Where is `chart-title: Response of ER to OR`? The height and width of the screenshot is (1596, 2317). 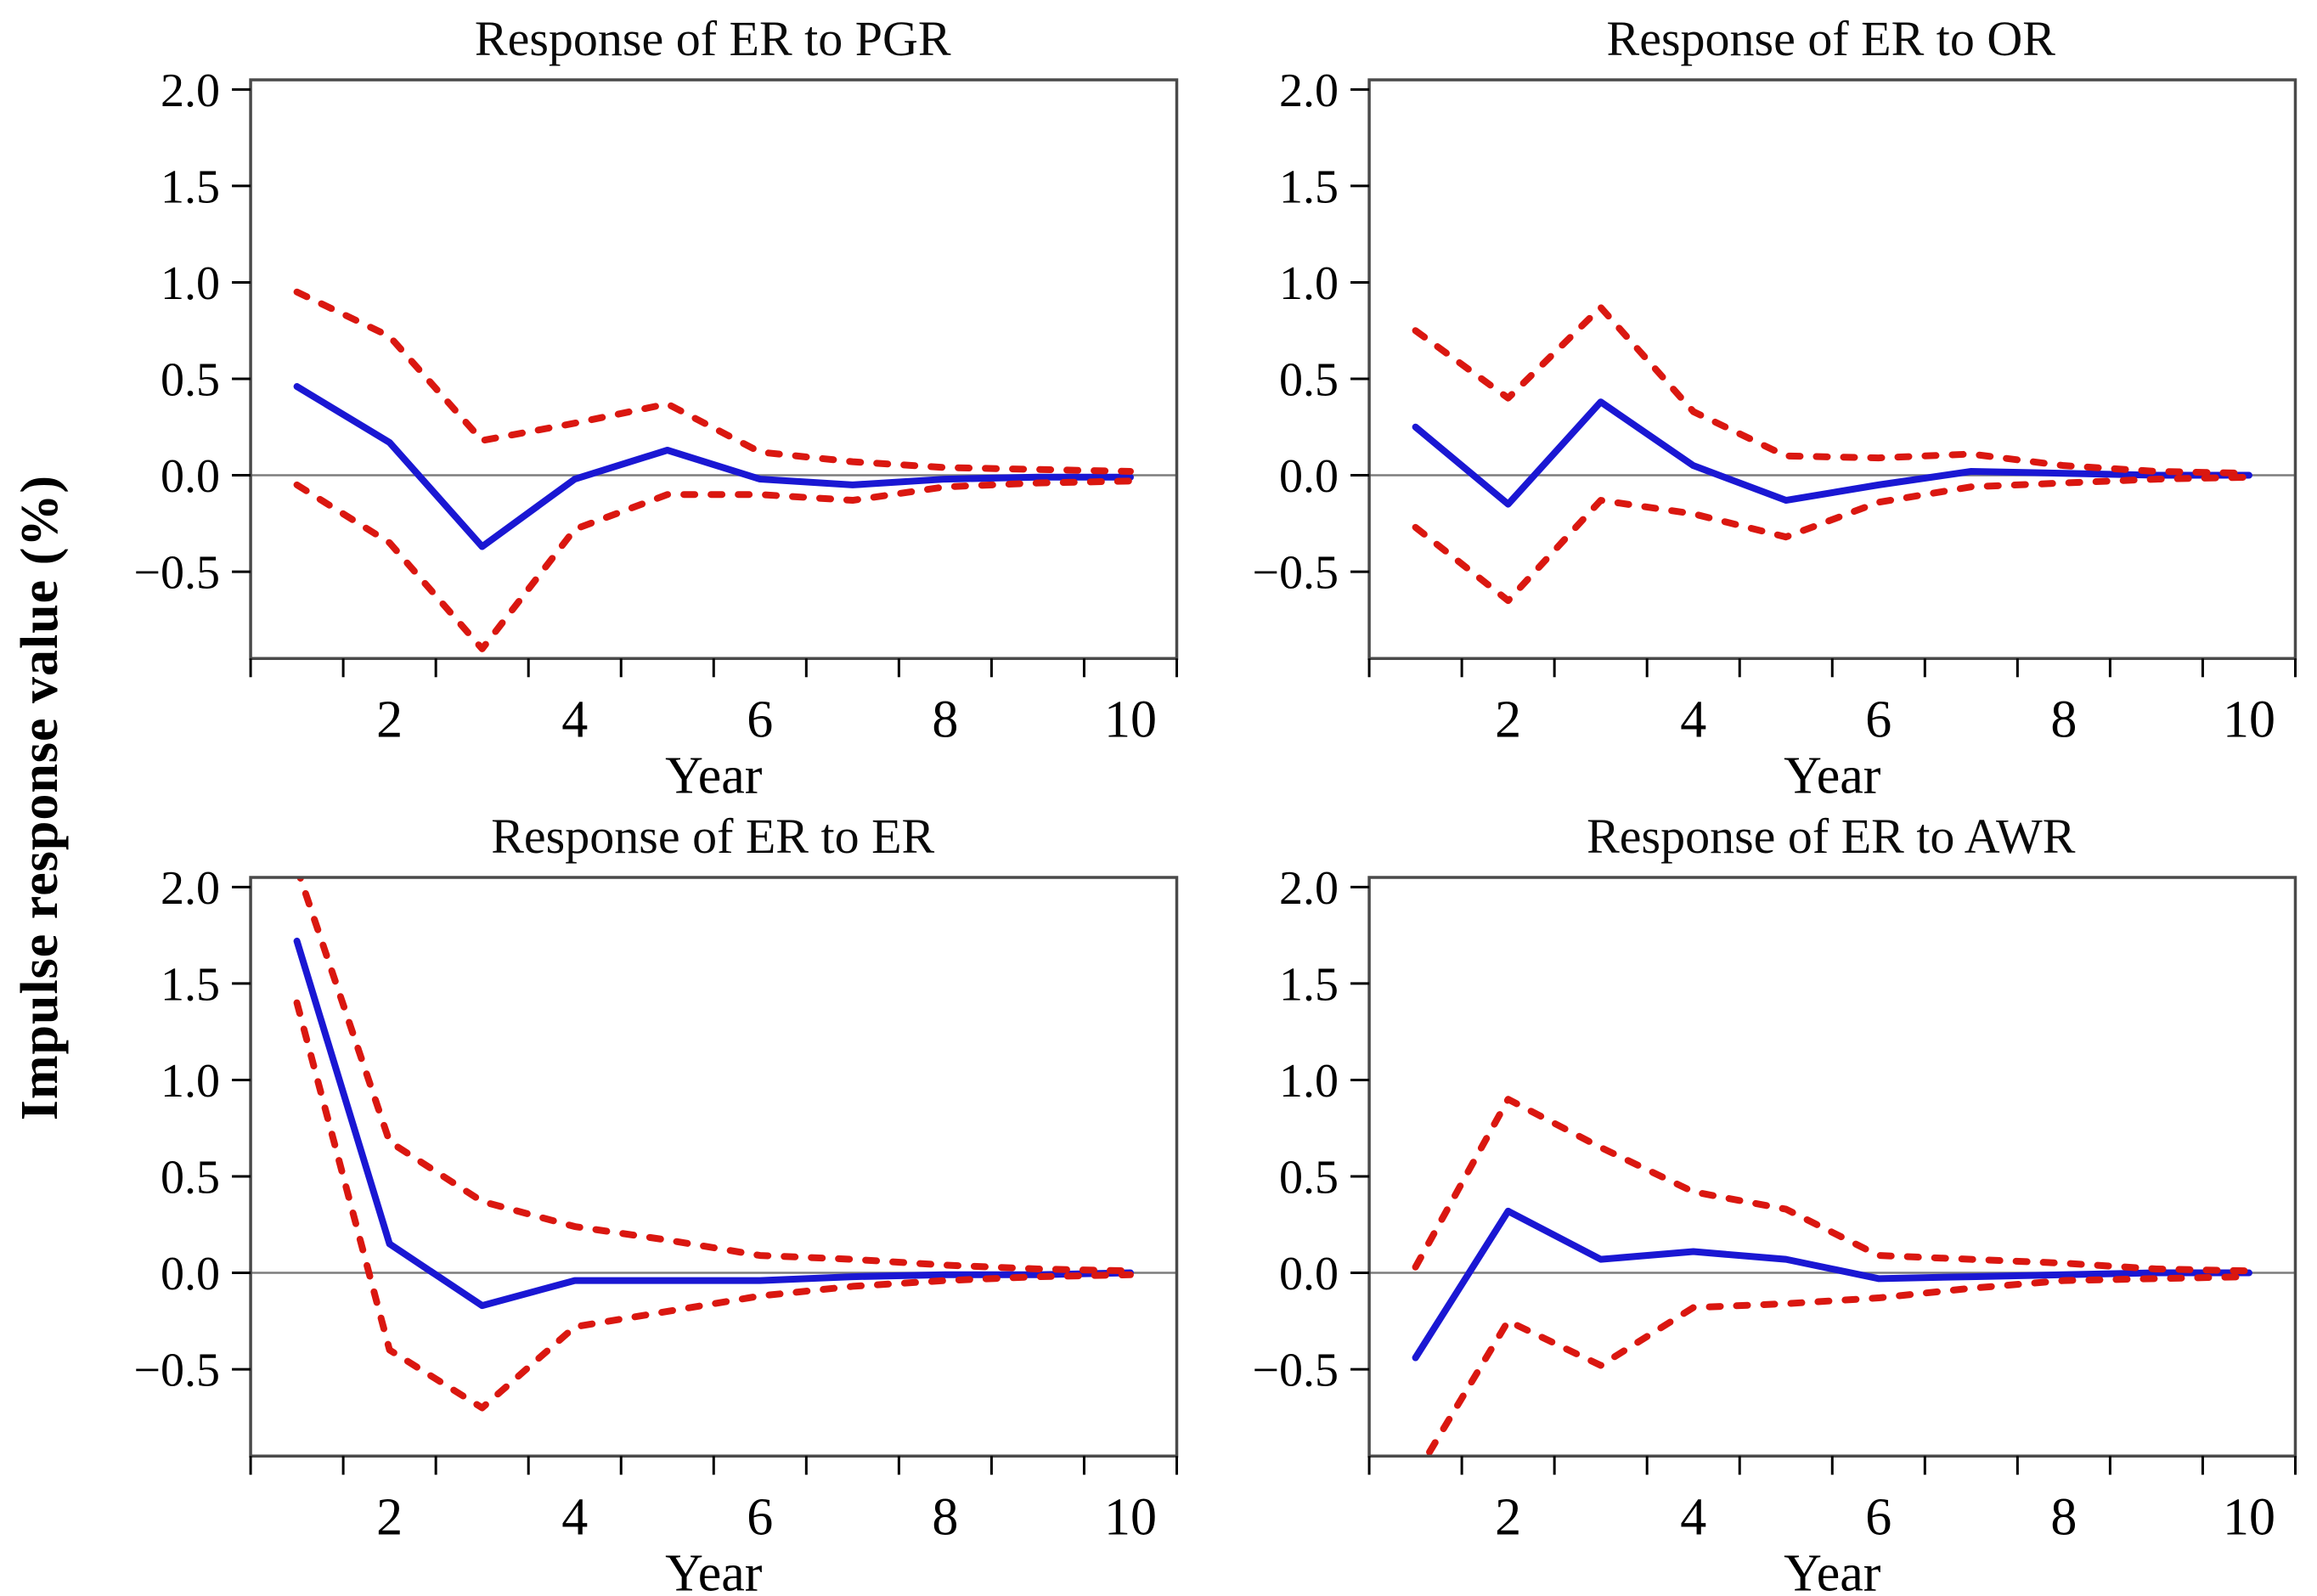 chart-title: Response of ER to OR is located at coordinates (1758, 35).